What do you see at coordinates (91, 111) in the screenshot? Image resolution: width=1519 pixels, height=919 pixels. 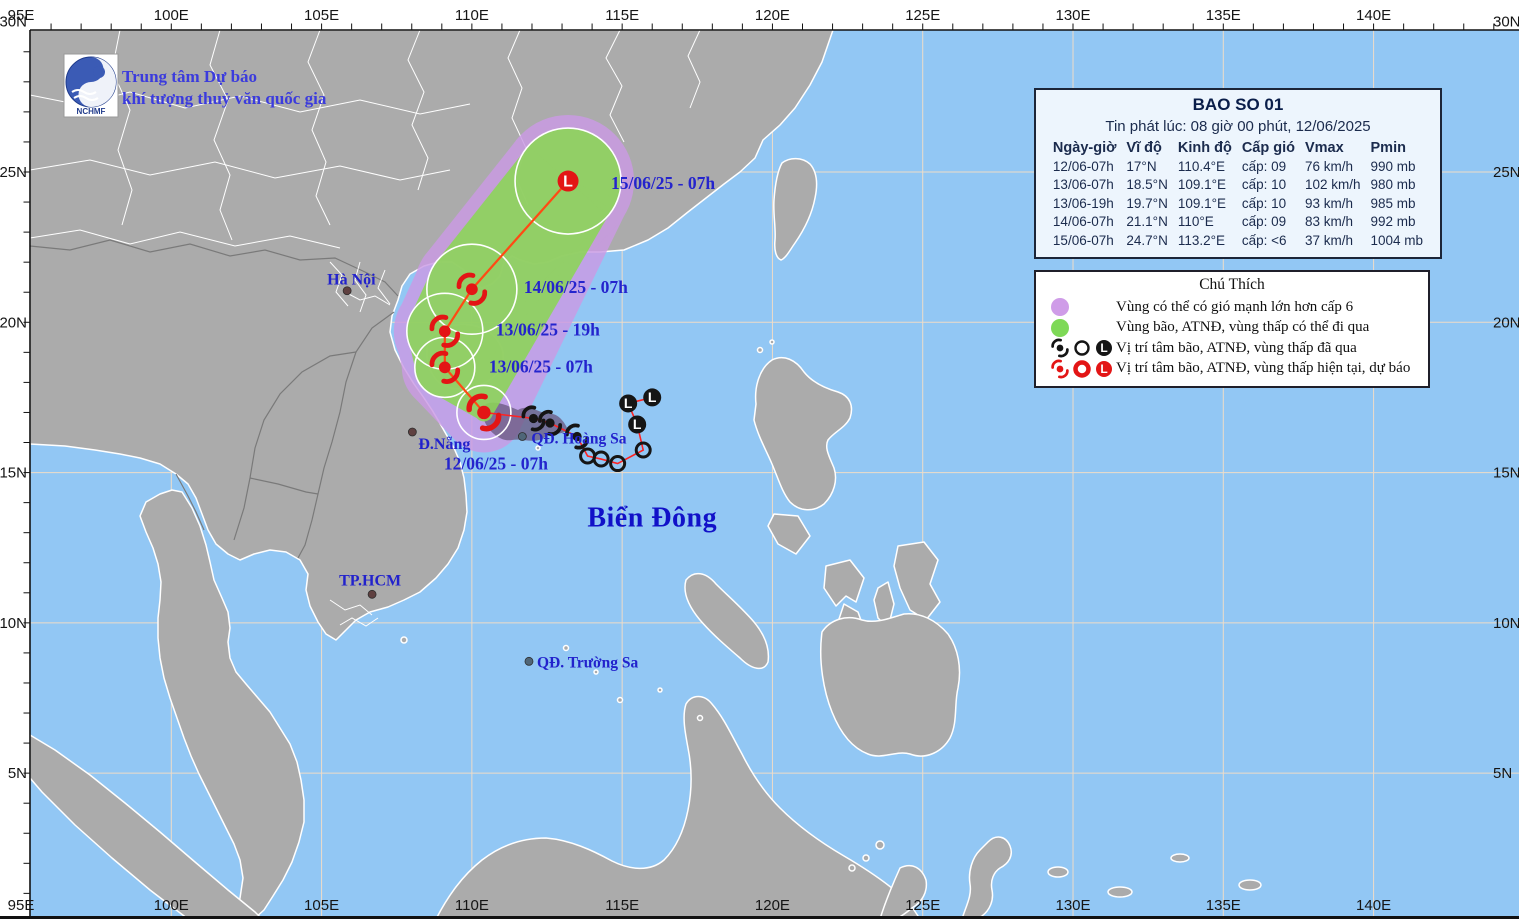 I see `logo-abbr: NCHMF` at bounding box center [91, 111].